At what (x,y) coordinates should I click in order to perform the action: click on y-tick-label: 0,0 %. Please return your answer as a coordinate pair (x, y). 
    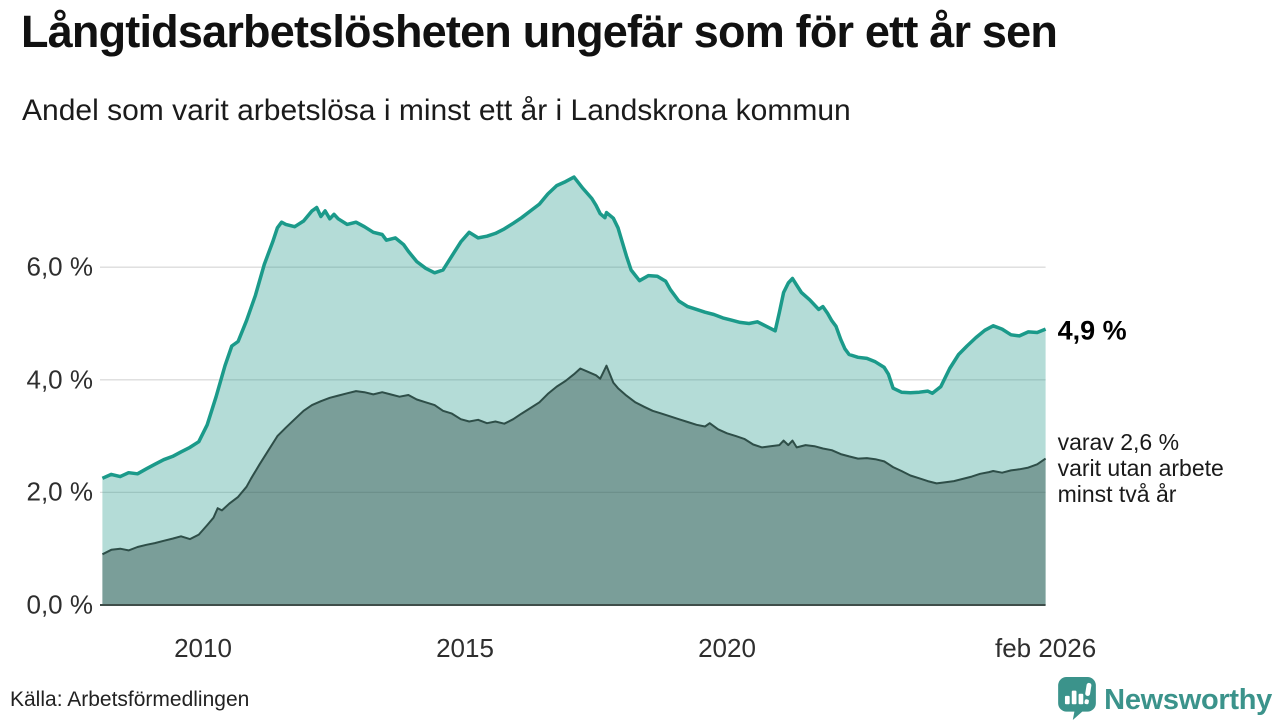
    Looking at the image, I should click on (60, 604).